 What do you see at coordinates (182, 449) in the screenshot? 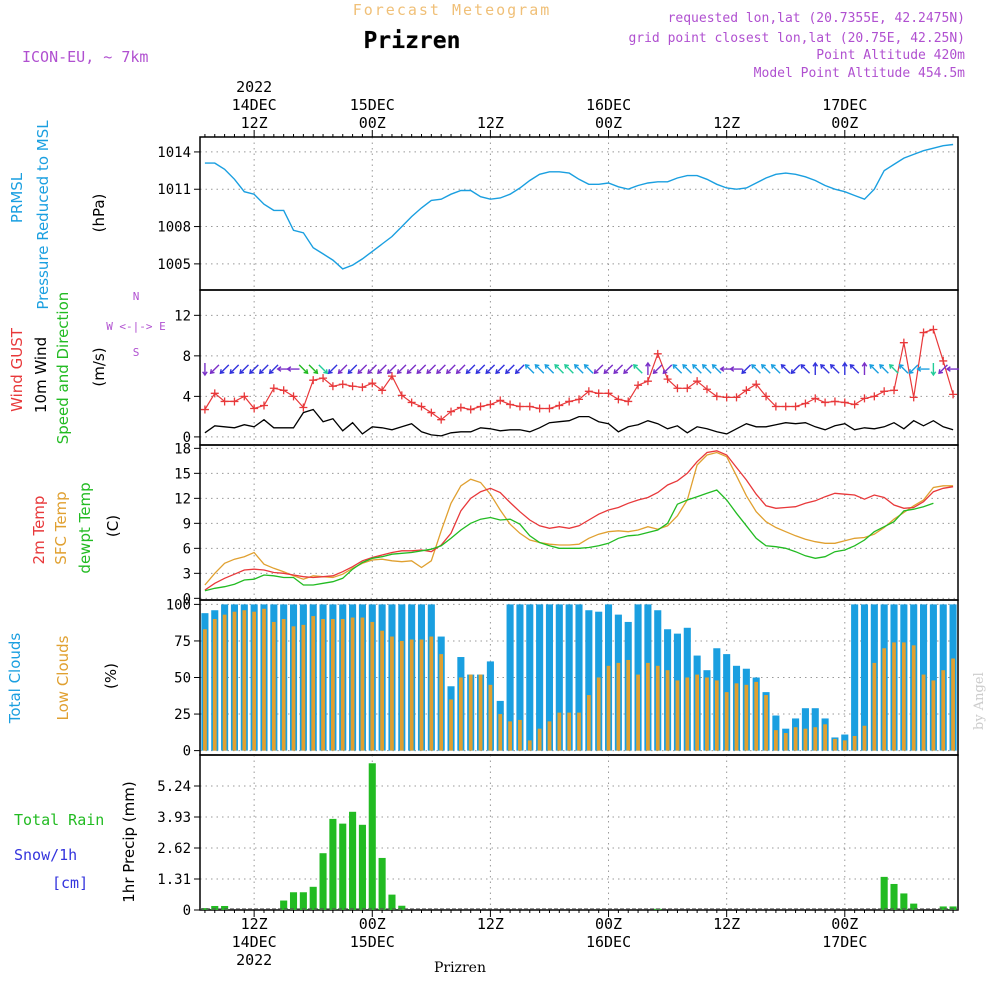
I see `y-tick-label: 18` at bounding box center [182, 449].